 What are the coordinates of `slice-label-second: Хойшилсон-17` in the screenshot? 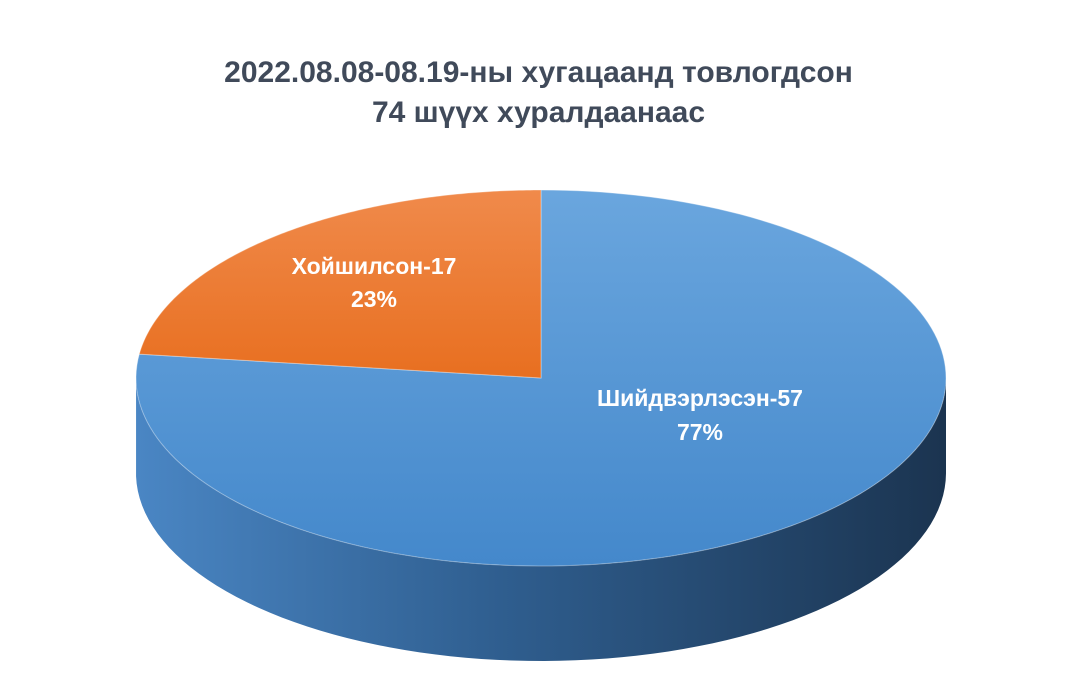 It's located at (374, 266).